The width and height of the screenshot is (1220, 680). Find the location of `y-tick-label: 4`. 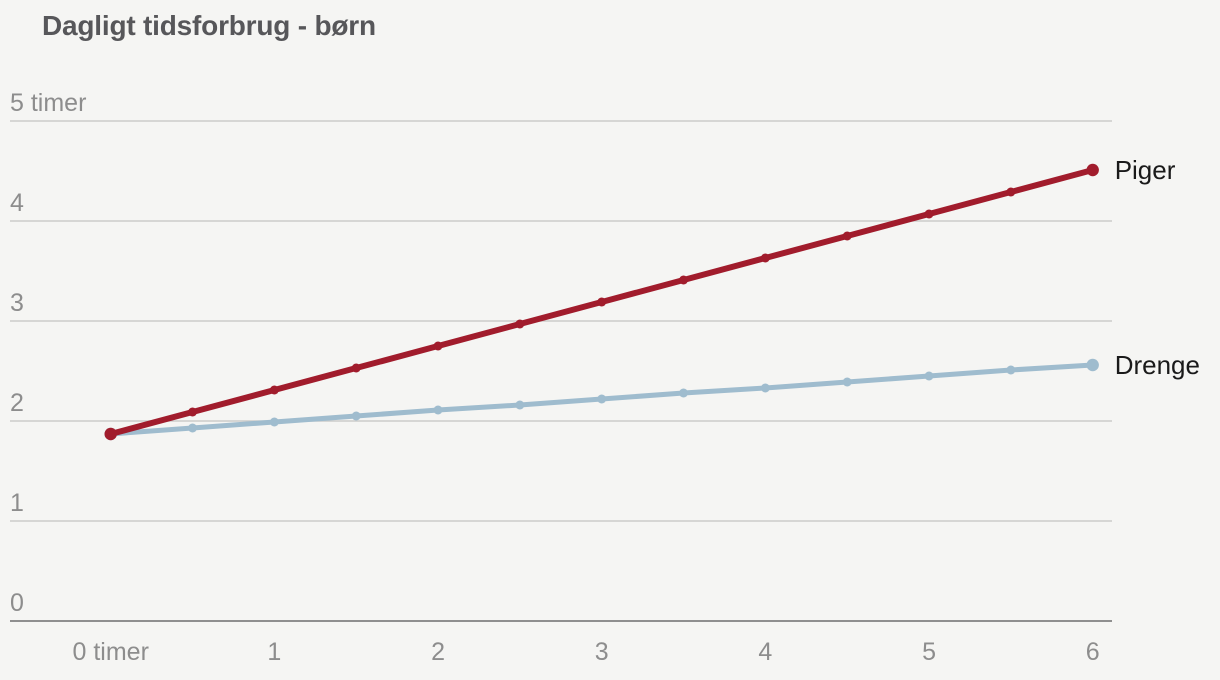

y-tick-label: 4 is located at coordinates (17, 203).